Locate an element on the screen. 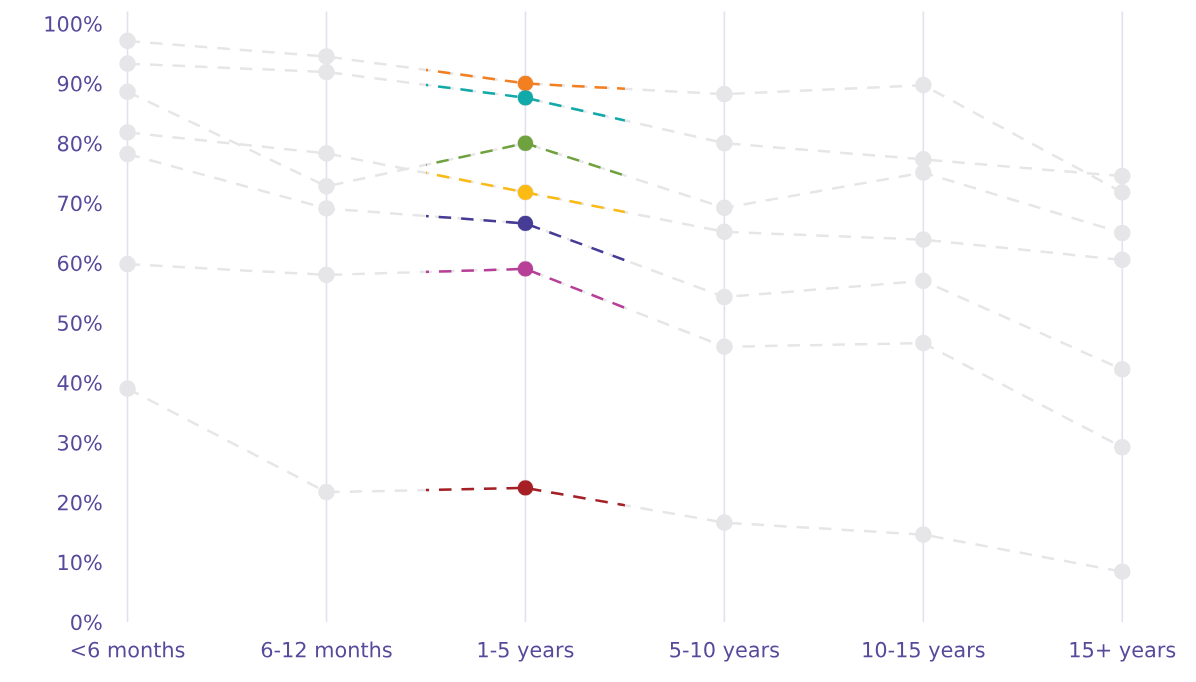  y-tick-label: 80% is located at coordinates (79, 143).